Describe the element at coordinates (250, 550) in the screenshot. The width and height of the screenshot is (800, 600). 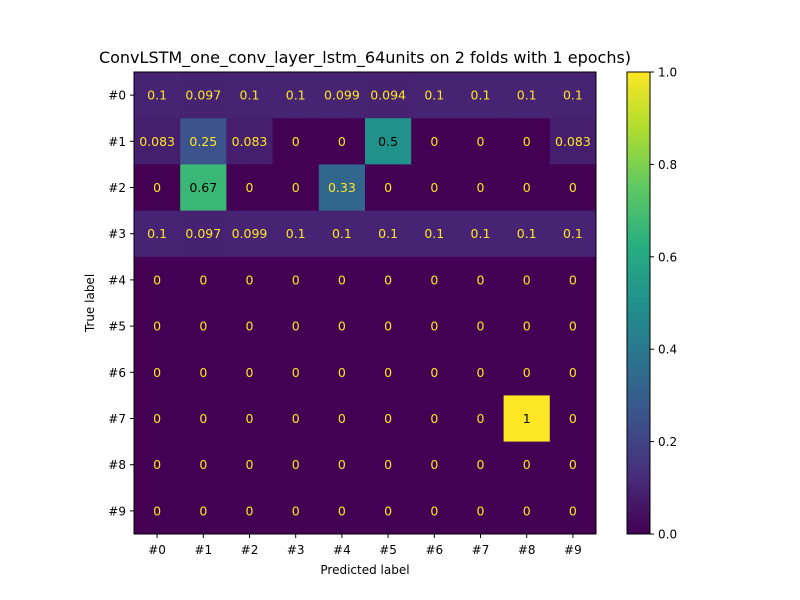
I see `x-tick-label: #2` at that location.